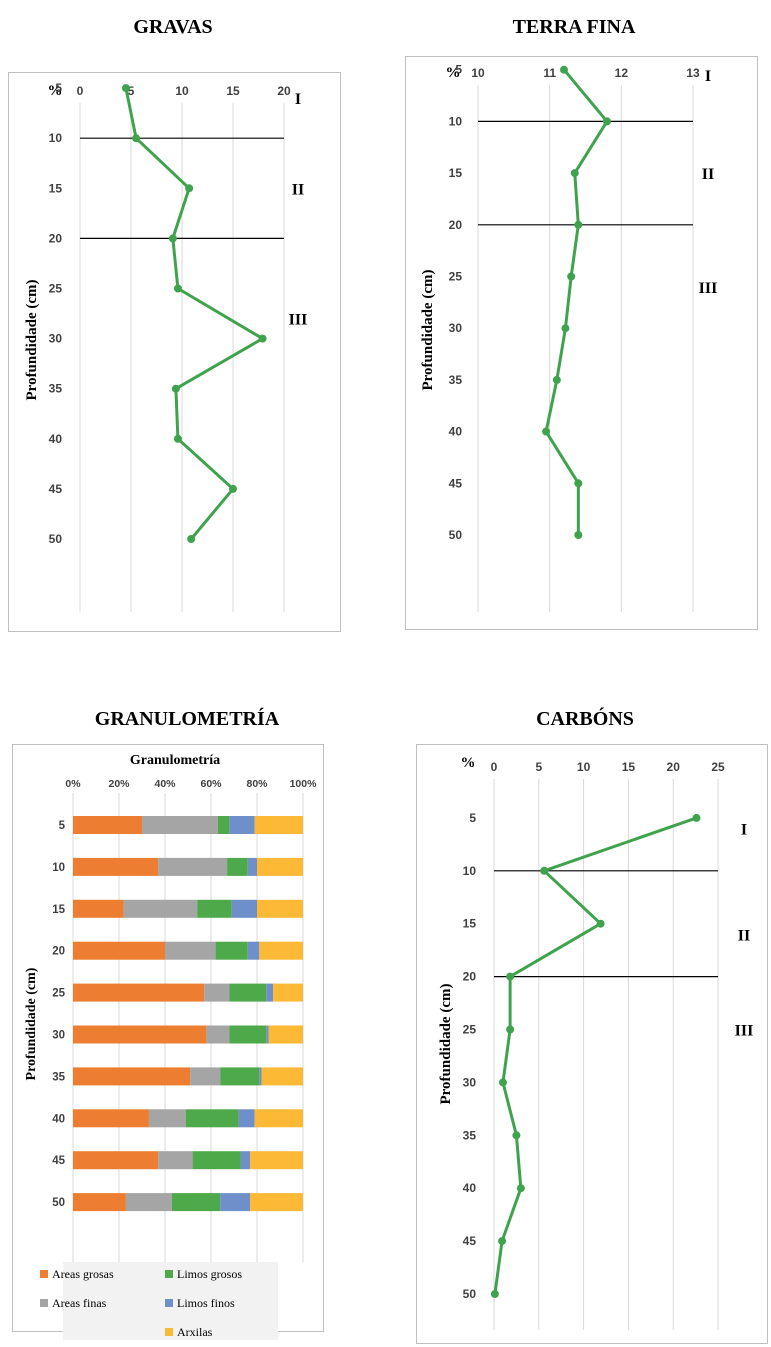 The width and height of the screenshot is (771, 1347). Describe the element at coordinates (298, 189) in the screenshot. I see `zone-label: II` at that location.